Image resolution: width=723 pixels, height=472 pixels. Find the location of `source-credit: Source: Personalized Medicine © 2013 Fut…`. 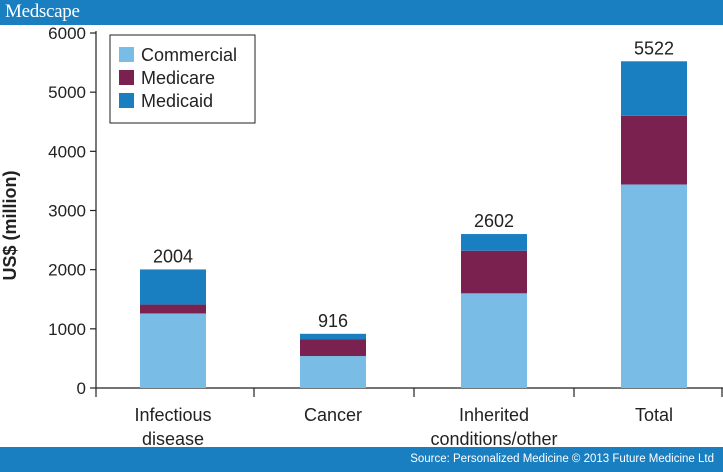

source-credit: Source: Personalized Medicine © 2013 Fut… is located at coordinates (562, 459).